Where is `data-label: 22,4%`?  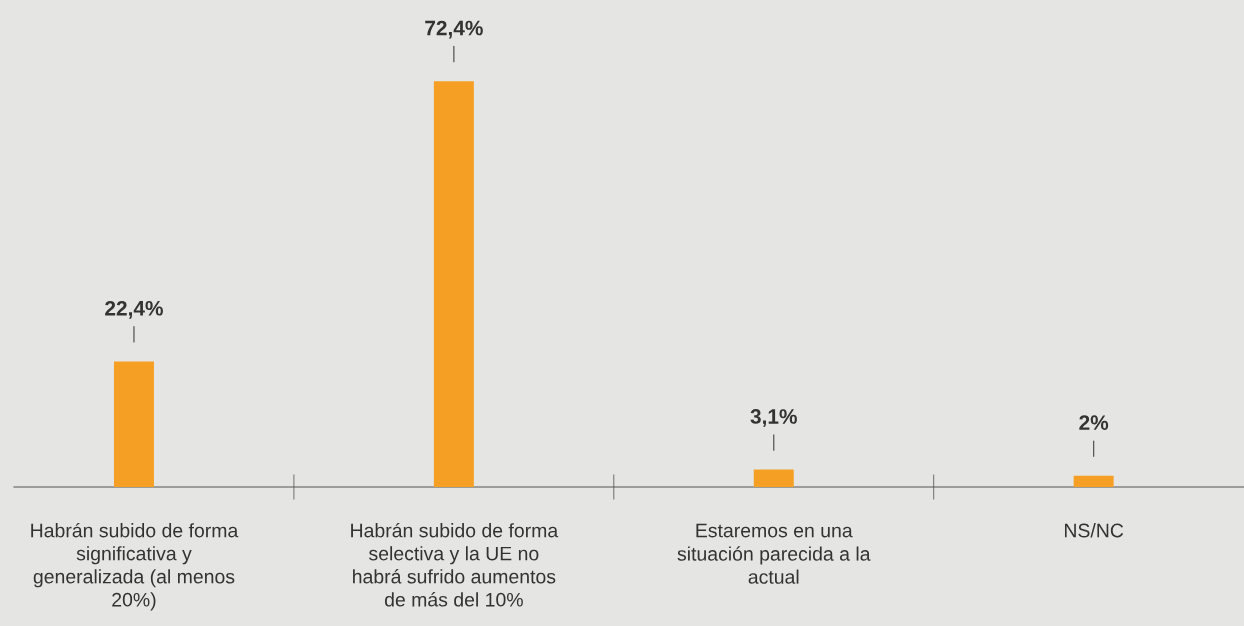
data-label: 22,4% is located at coordinates (134, 309).